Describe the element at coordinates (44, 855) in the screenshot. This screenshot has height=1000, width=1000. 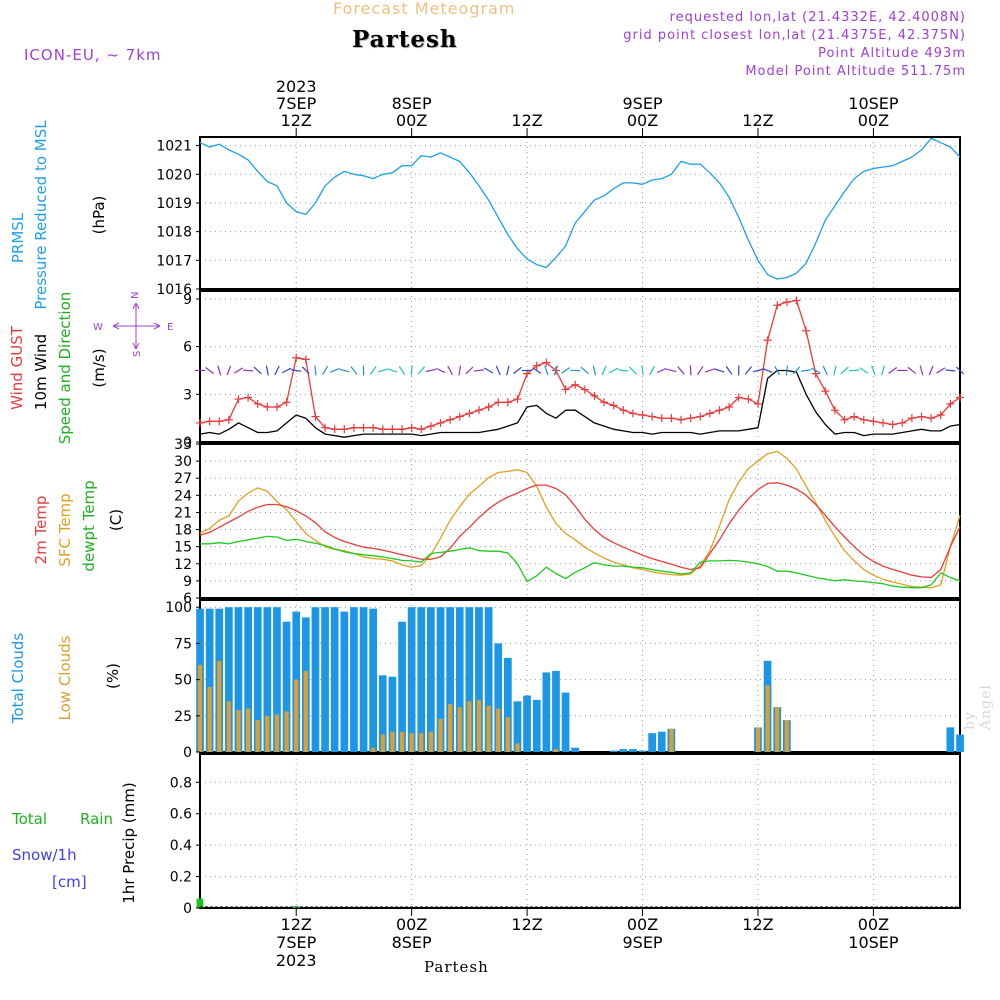
I see `label-snow: Snow/1h` at that location.